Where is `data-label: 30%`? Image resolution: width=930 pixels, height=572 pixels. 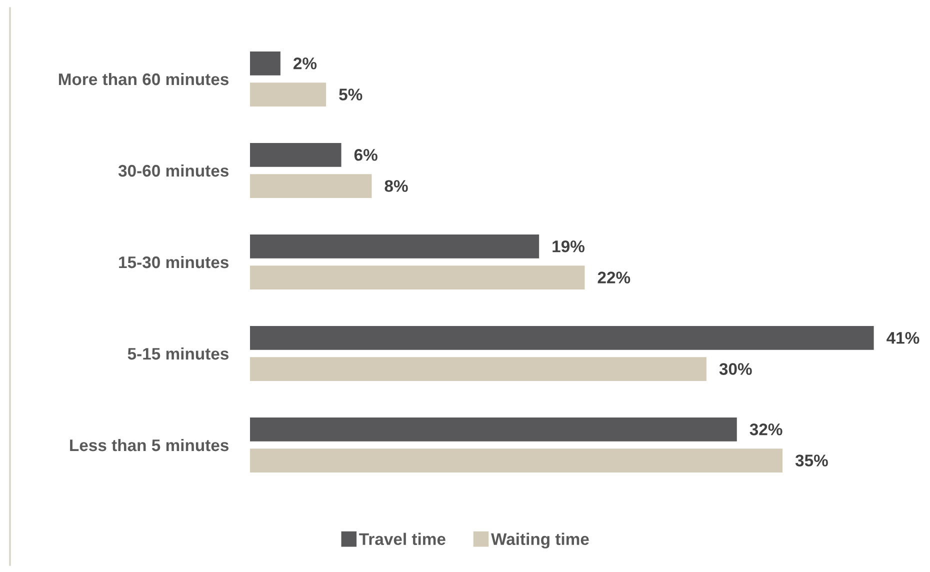
data-label: 30% is located at coordinates (735, 369).